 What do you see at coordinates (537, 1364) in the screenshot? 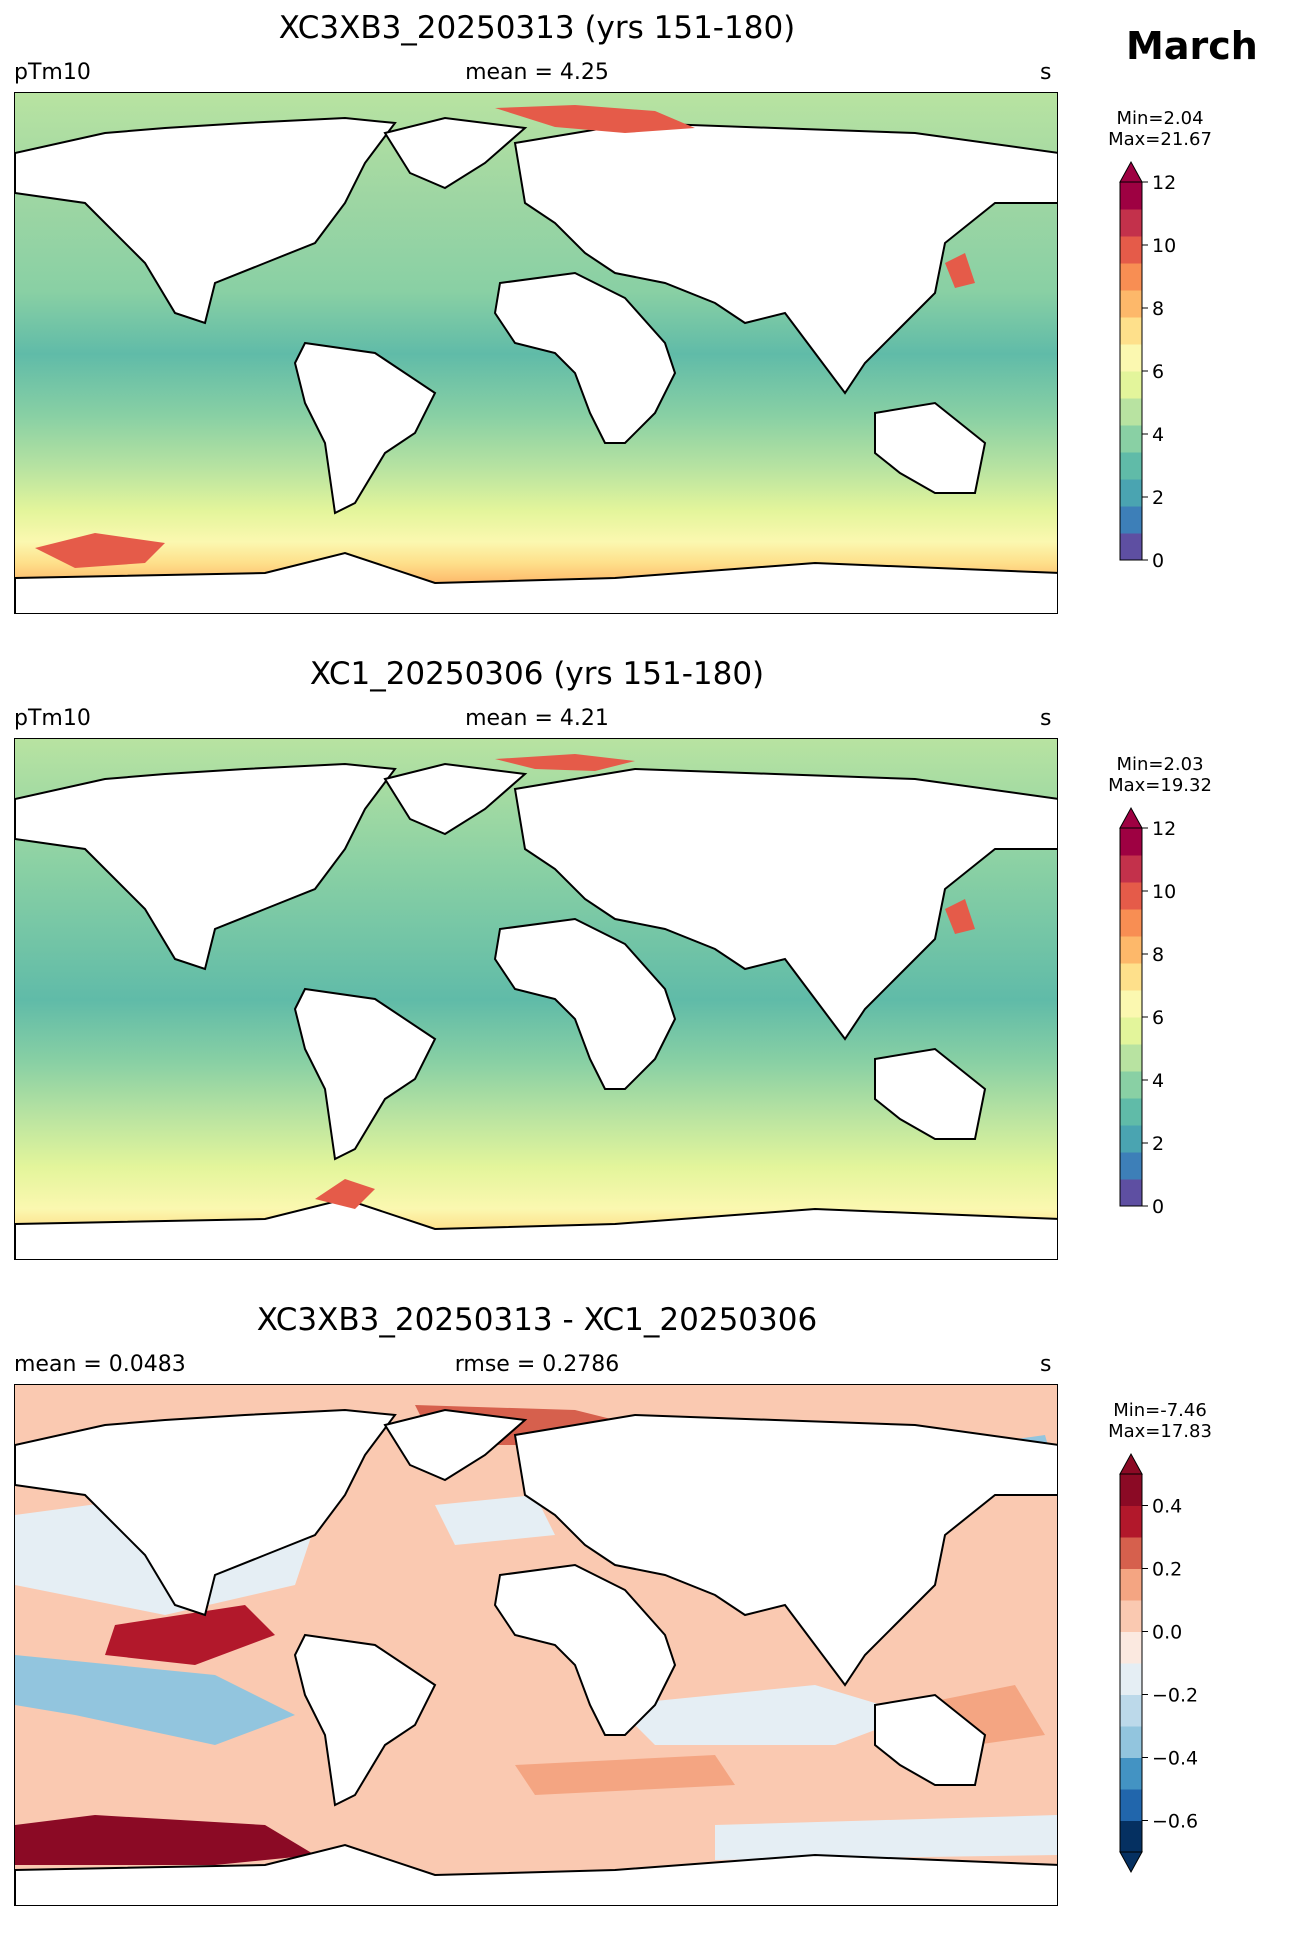
I see `rmse-label: rmse = 0.2786` at bounding box center [537, 1364].